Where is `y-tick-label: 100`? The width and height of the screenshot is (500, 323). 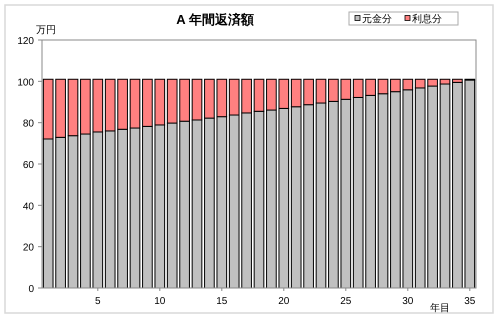
y-tick-label: 100 is located at coordinates (25, 82).